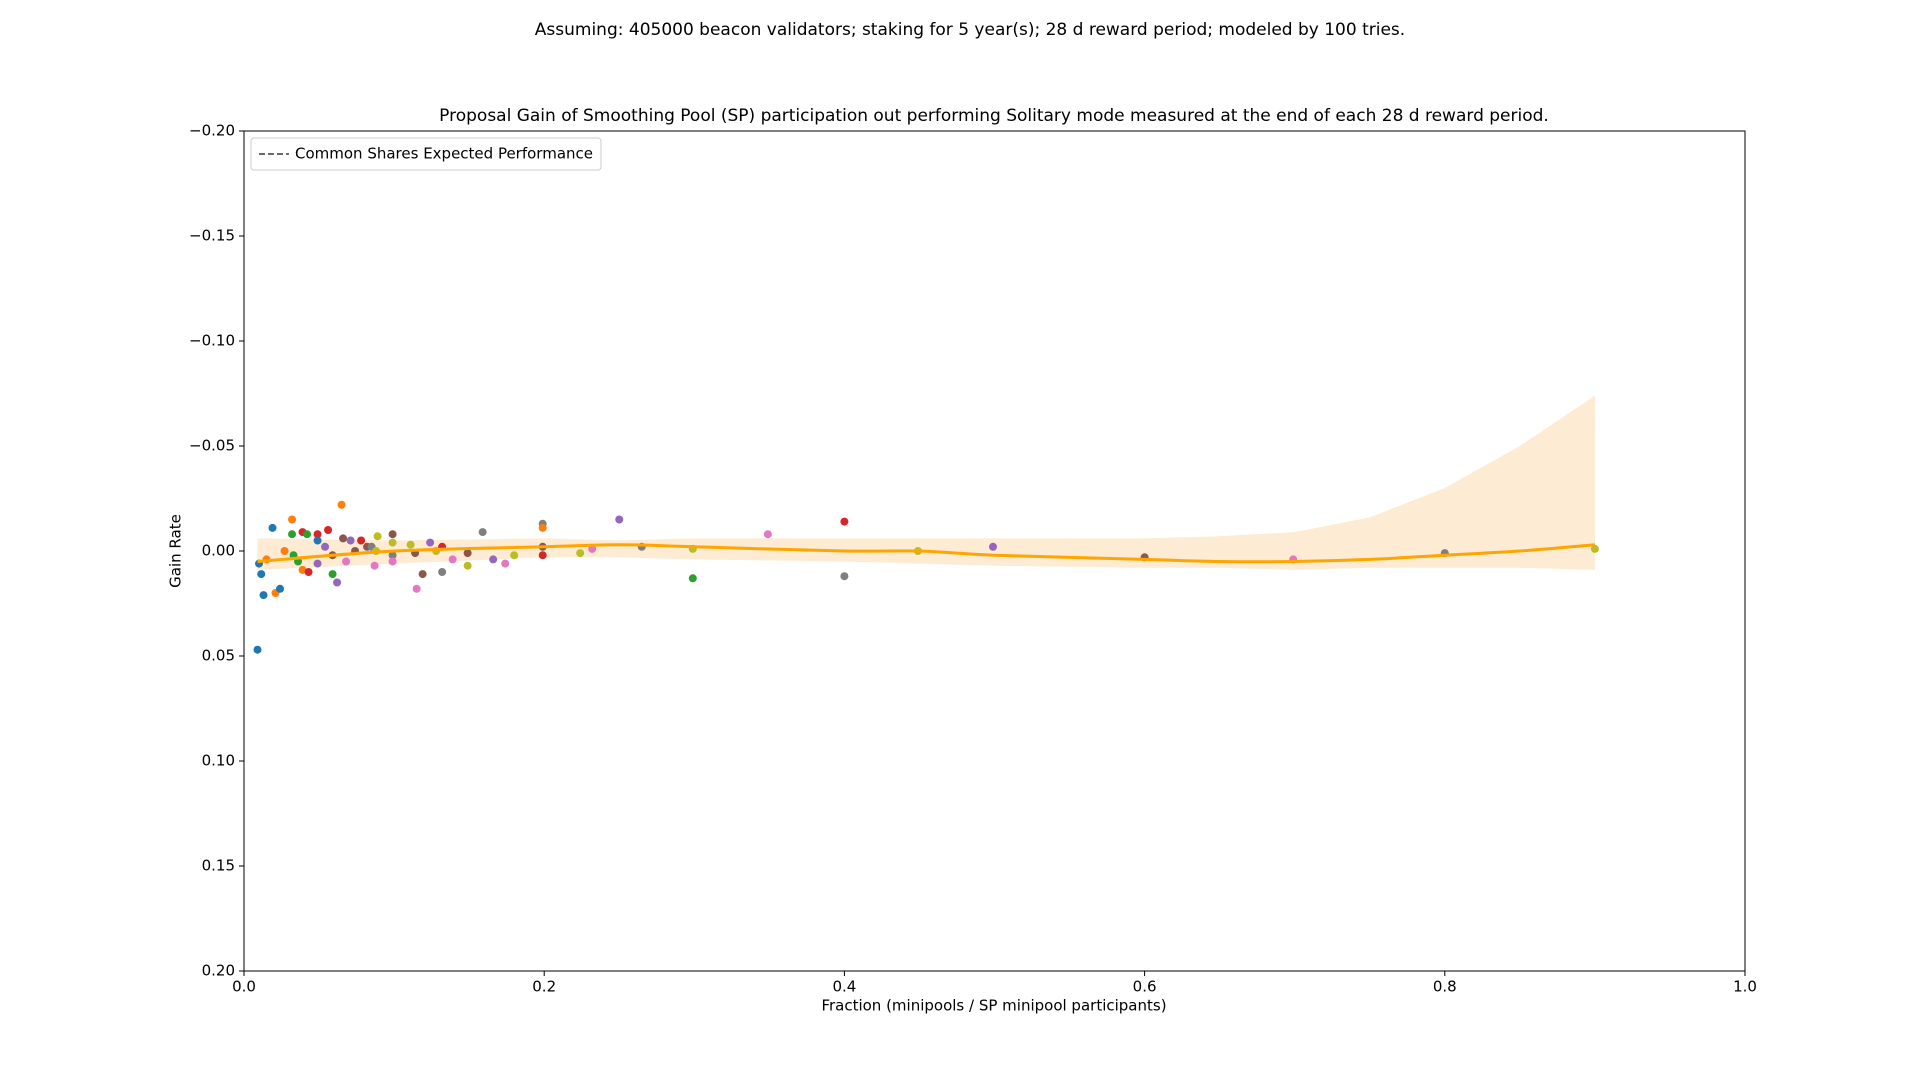  What do you see at coordinates (926, 482) in the screenshot?
I see `confidence-band` at bounding box center [926, 482].